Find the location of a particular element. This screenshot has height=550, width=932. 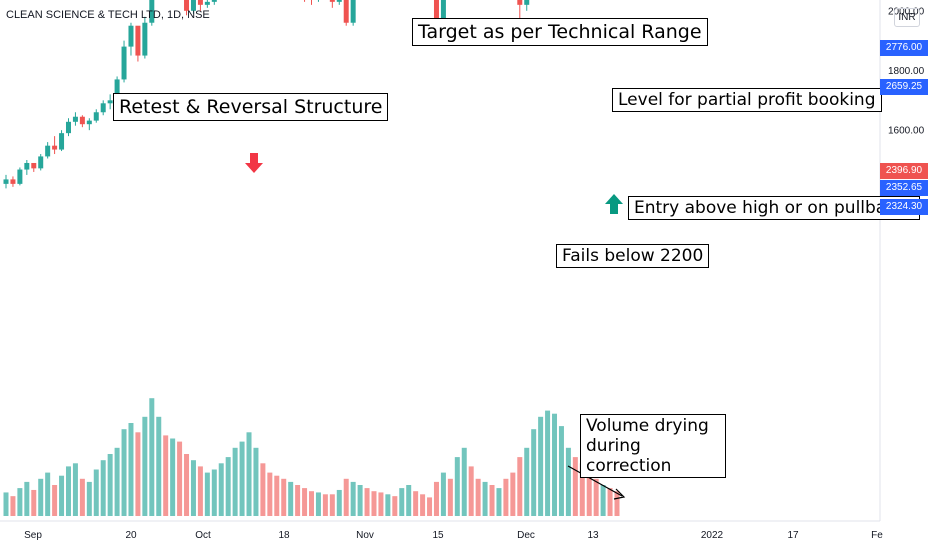

volume-bars is located at coordinates (311, 457).